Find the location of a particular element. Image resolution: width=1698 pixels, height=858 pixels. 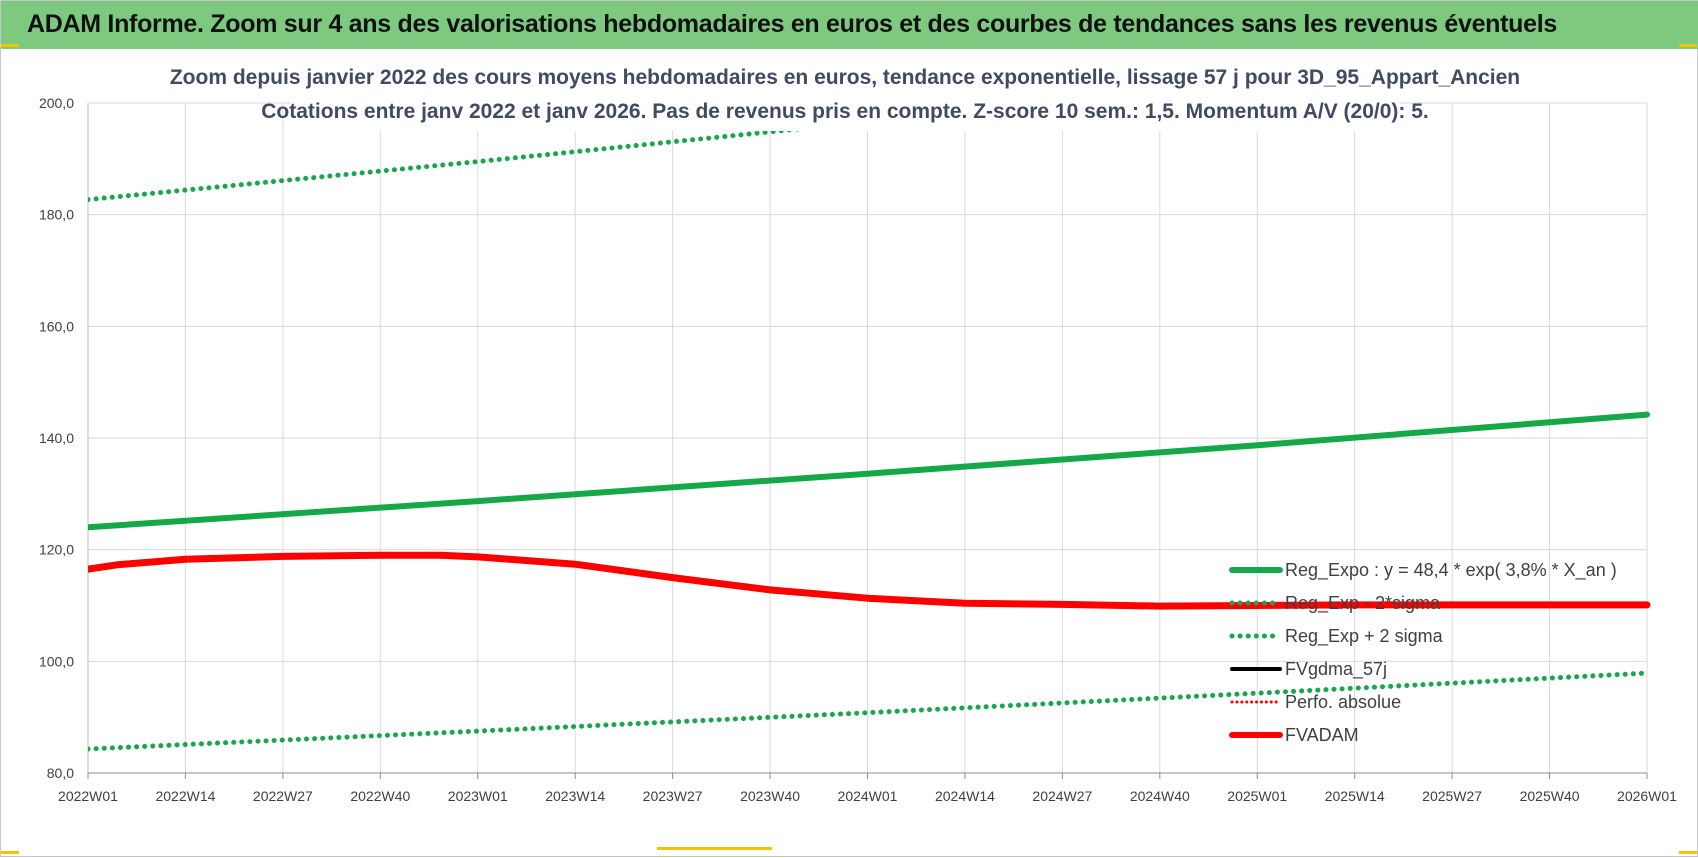

x-tick-label: 2024W27 is located at coordinates (1062, 796).